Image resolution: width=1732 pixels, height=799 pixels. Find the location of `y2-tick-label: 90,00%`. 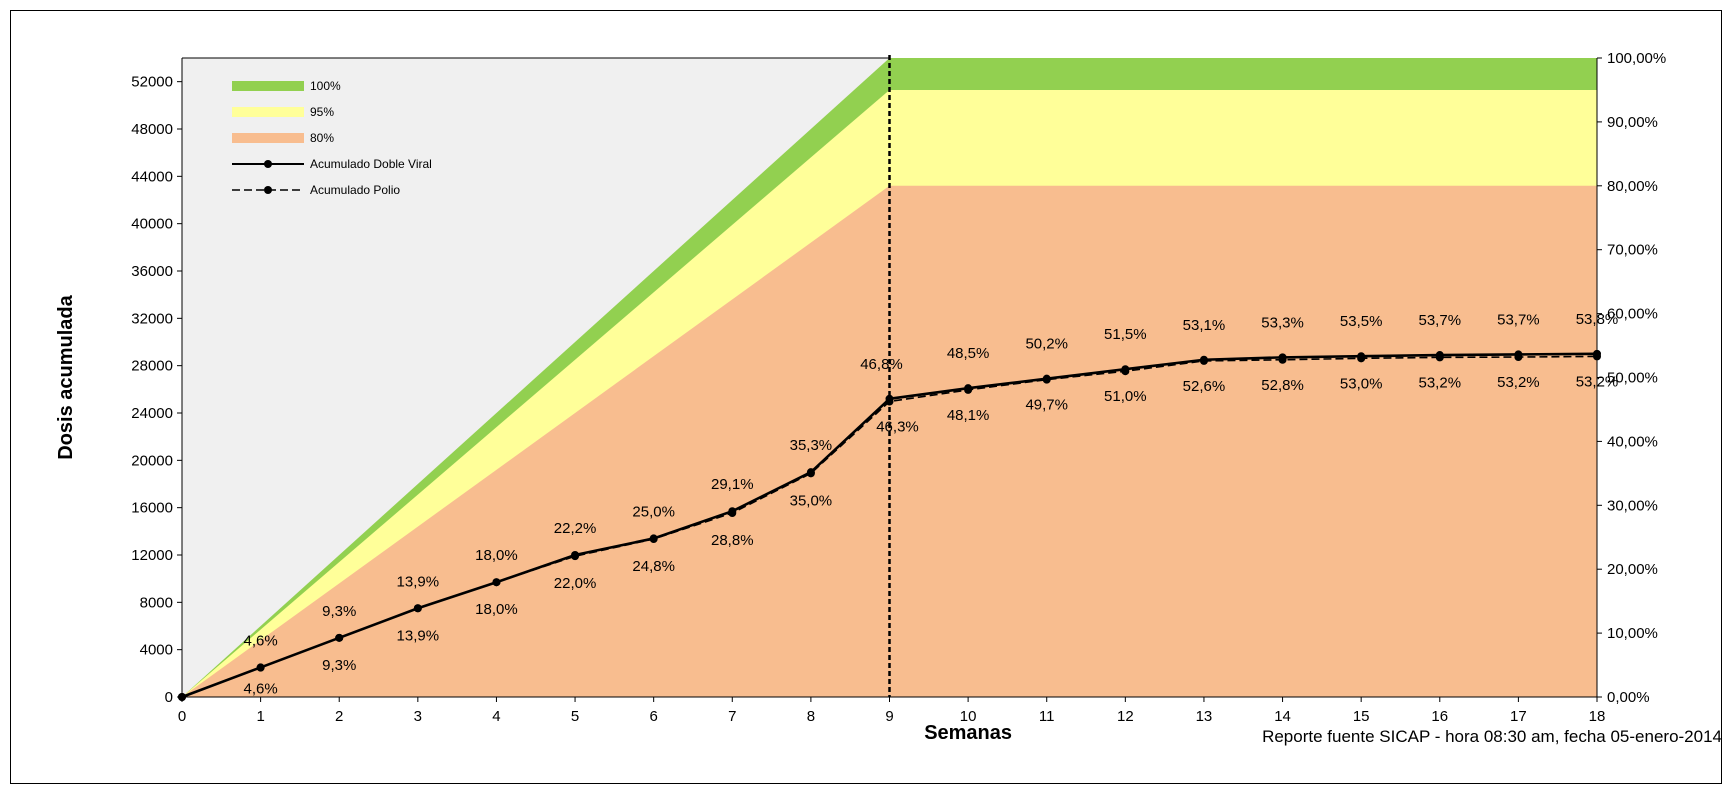

y2-tick-label: 90,00% is located at coordinates (1632, 122).